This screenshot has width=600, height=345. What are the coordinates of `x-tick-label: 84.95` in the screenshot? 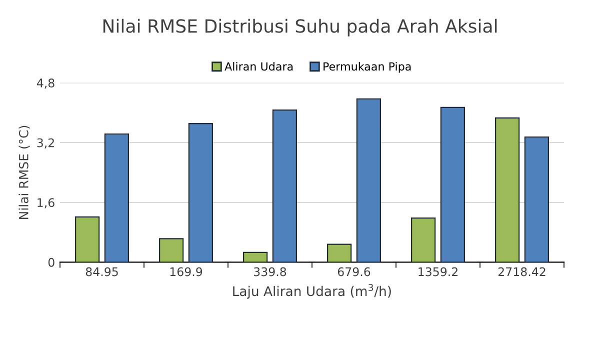 It's located at (102, 271).